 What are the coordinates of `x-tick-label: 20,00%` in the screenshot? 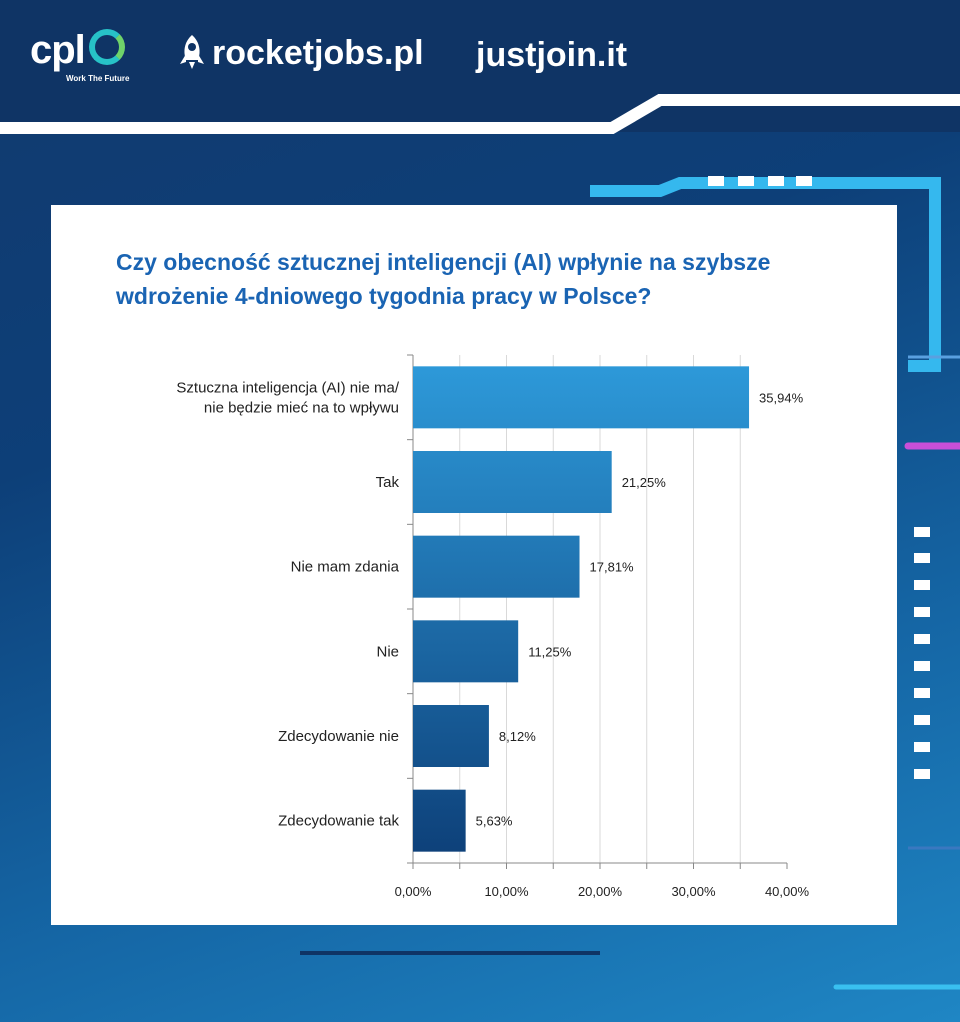 It's located at (600, 891).